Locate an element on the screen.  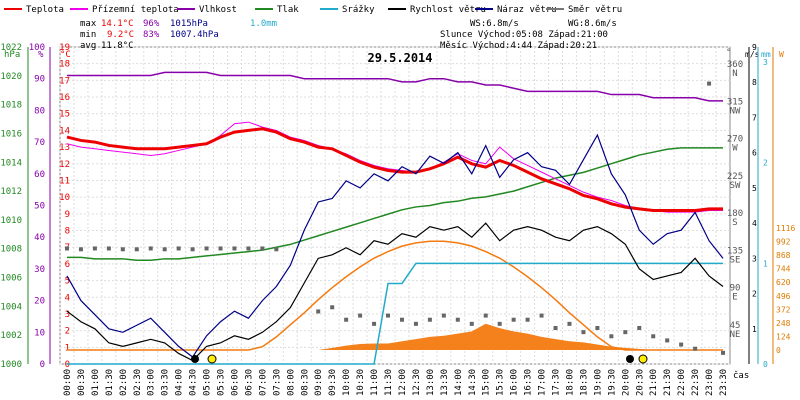
x-tick-label: 14:30 is located at coordinates (473, 382).